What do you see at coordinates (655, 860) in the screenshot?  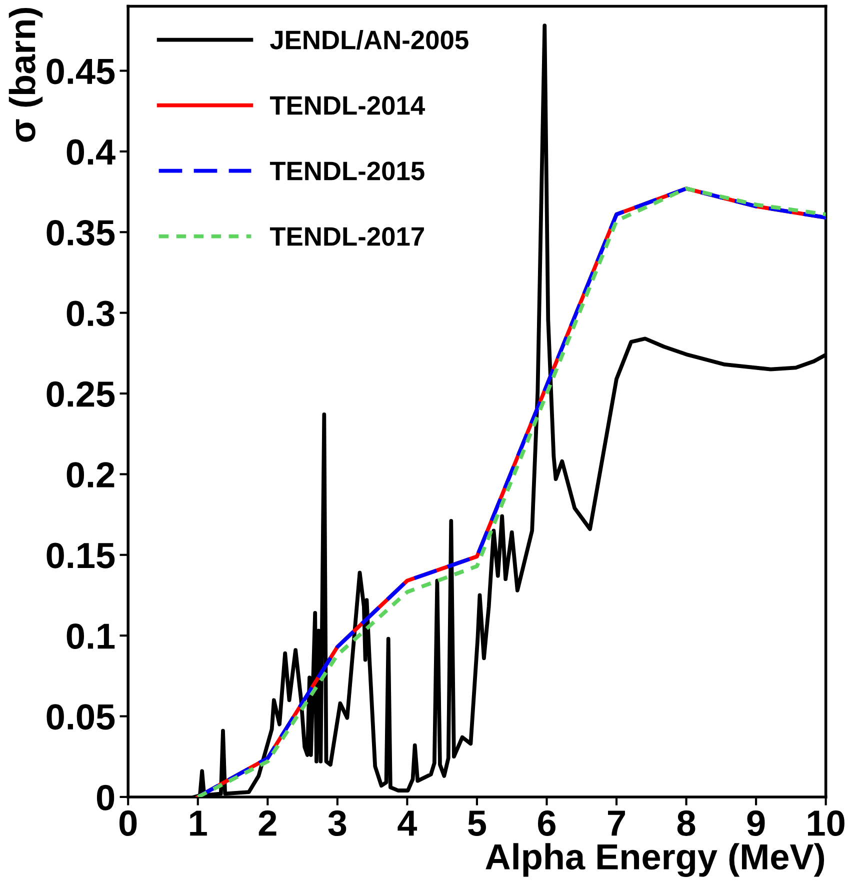 I see `x-axis-title: Alpha Energy (MeV)` at bounding box center [655, 860].